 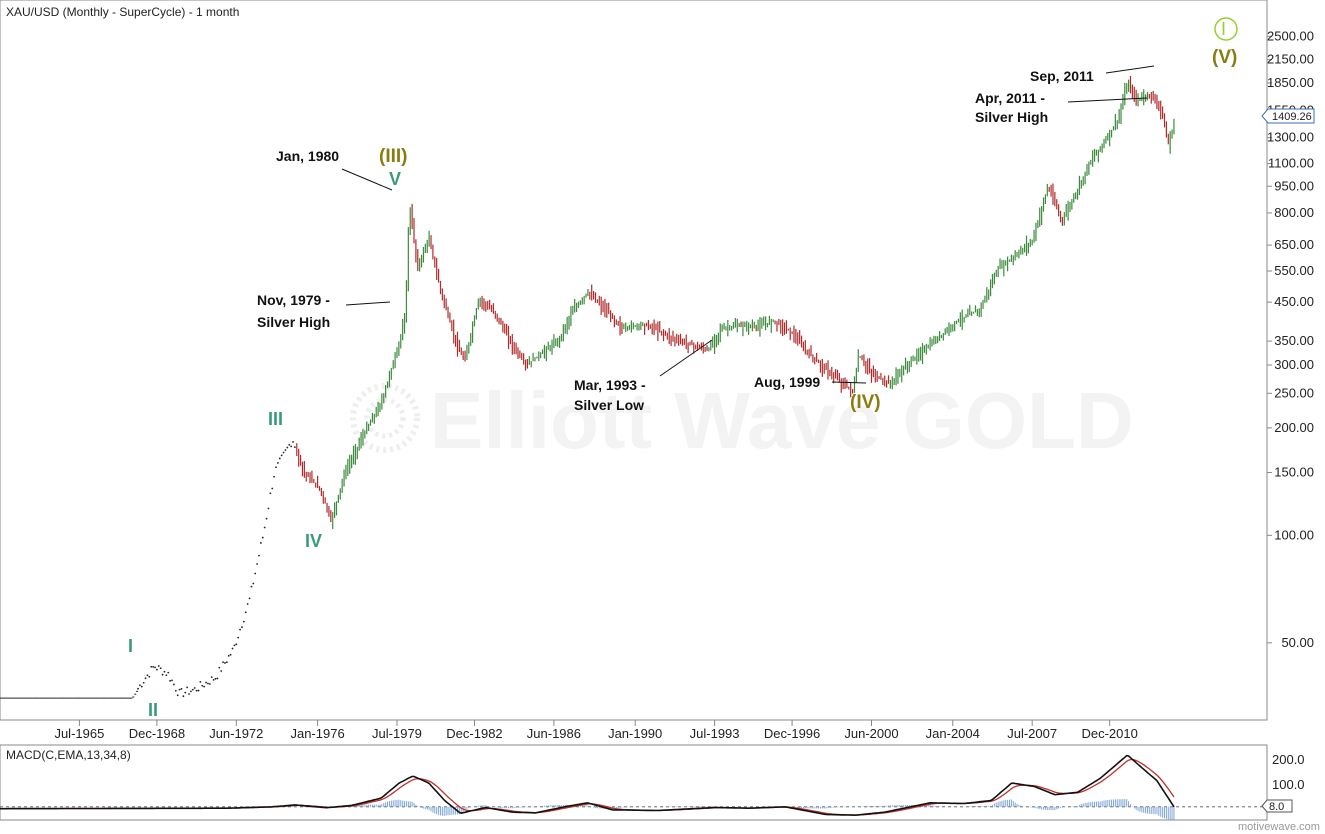 What do you see at coordinates (313, 541) in the screenshot?
I see `wave-label-IV: IV` at bounding box center [313, 541].